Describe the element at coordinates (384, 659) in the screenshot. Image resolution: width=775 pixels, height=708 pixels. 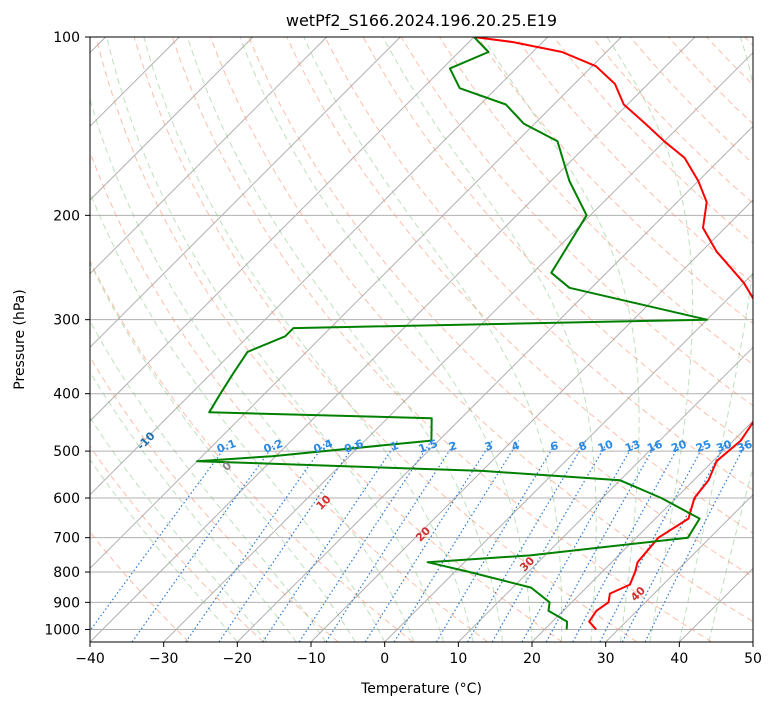
I see `x-tick-label: 0` at that location.